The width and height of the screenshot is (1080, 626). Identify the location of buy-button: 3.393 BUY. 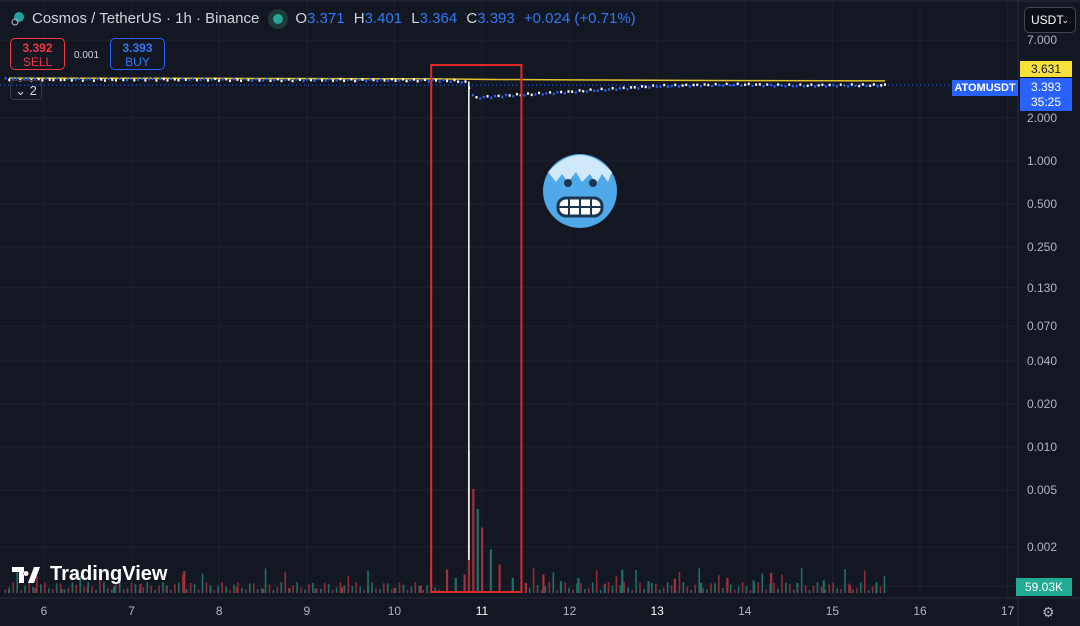
(137, 54).